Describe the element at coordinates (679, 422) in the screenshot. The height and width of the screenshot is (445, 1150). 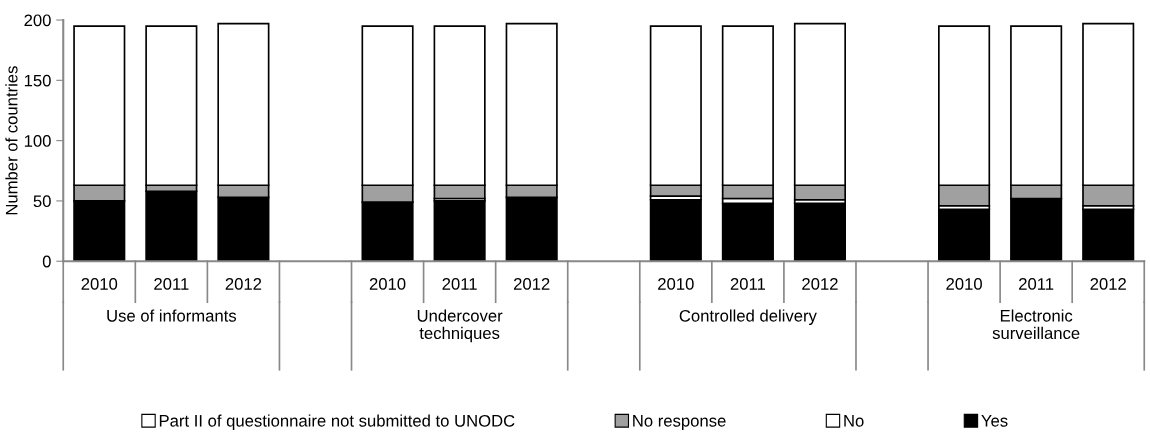
I see `legend-label: No response` at that location.